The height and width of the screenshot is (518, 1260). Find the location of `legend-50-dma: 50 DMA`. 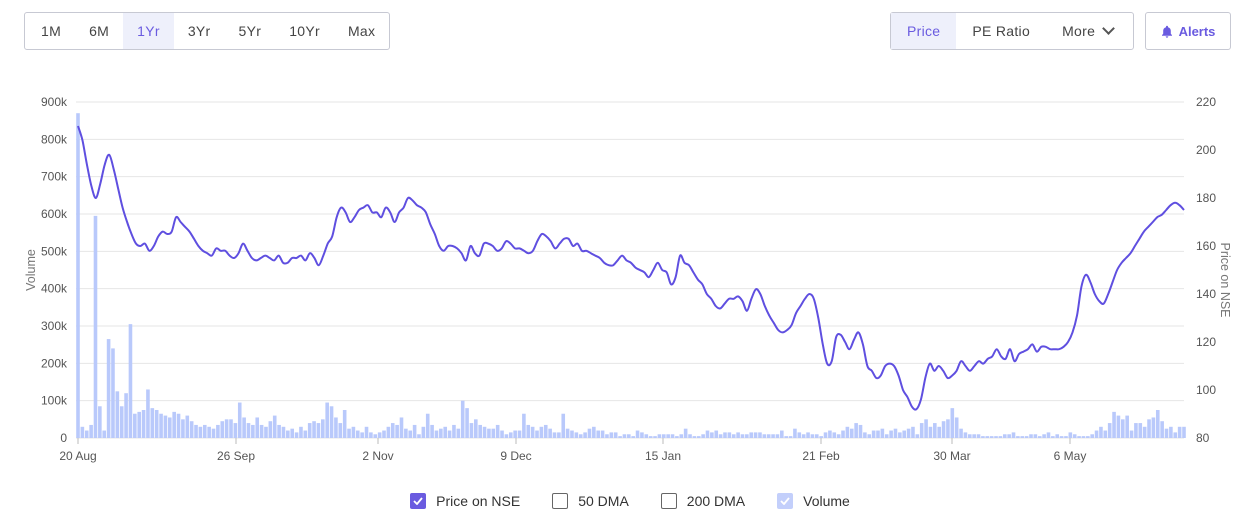

legend-50-dma: 50 DMA is located at coordinates (590, 501).